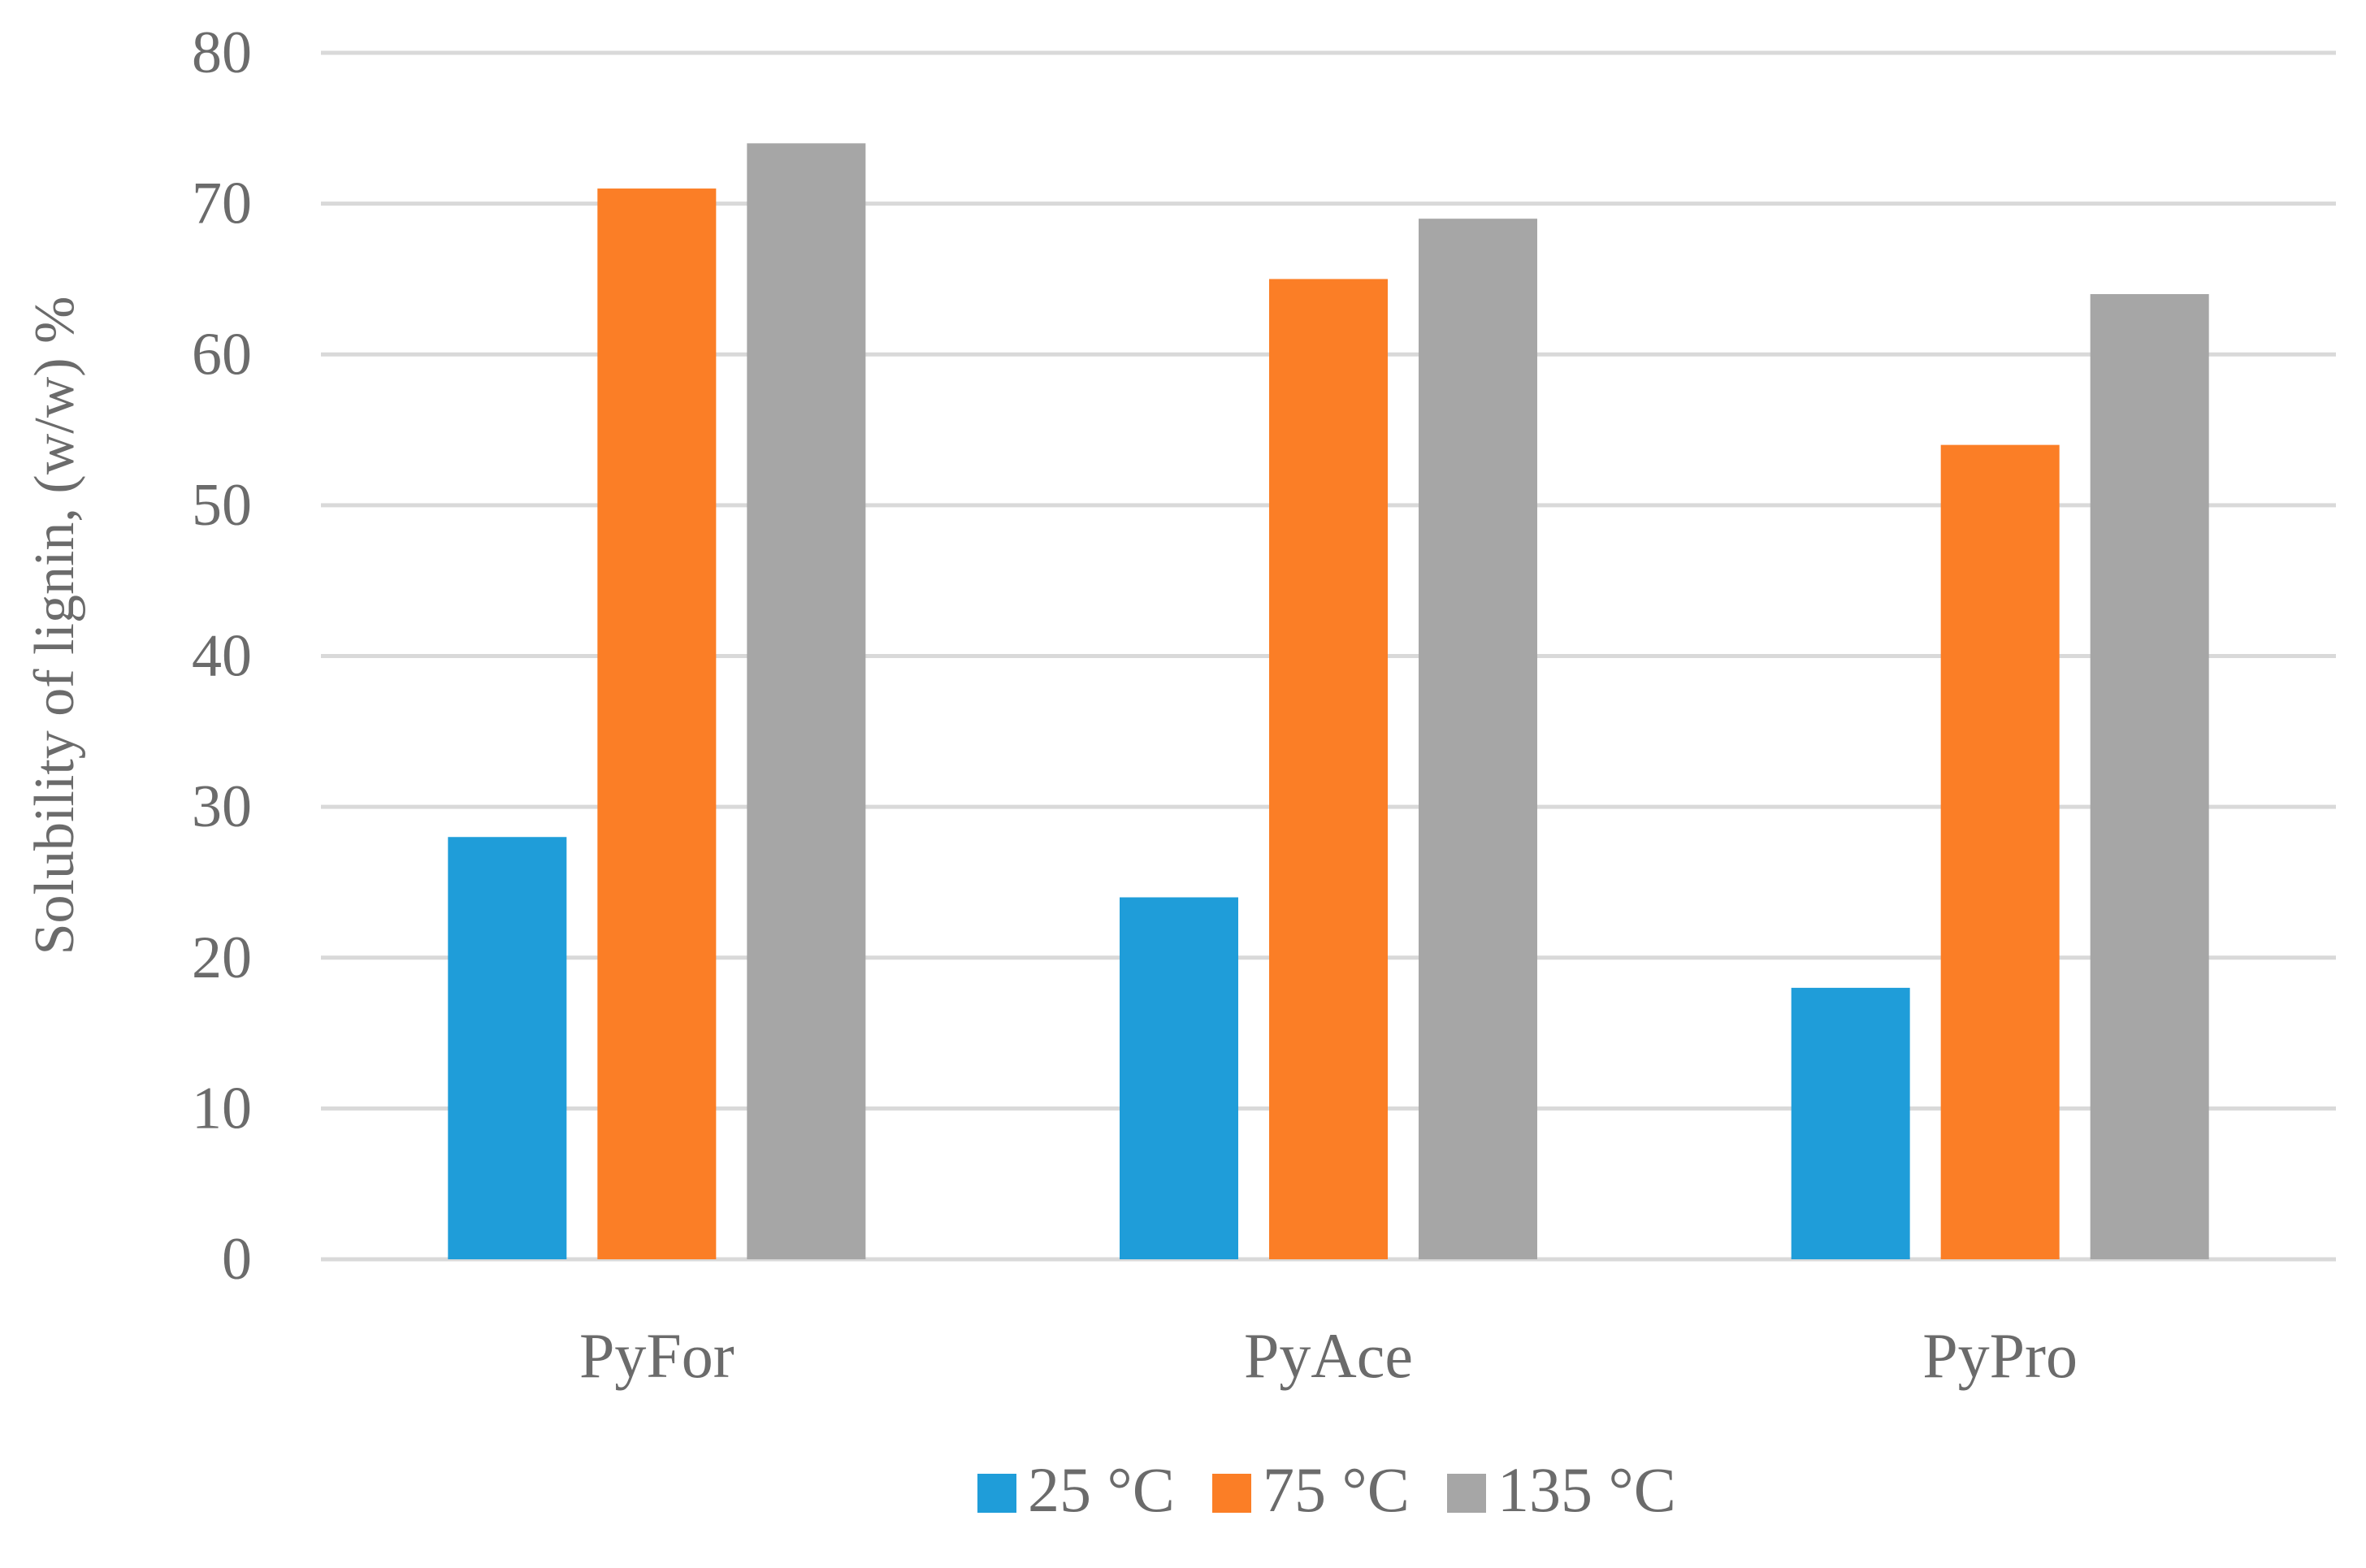 The image size is (2366, 1568). Describe the element at coordinates (222, 1108) in the screenshot. I see `y-tick-label: 10` at that location.